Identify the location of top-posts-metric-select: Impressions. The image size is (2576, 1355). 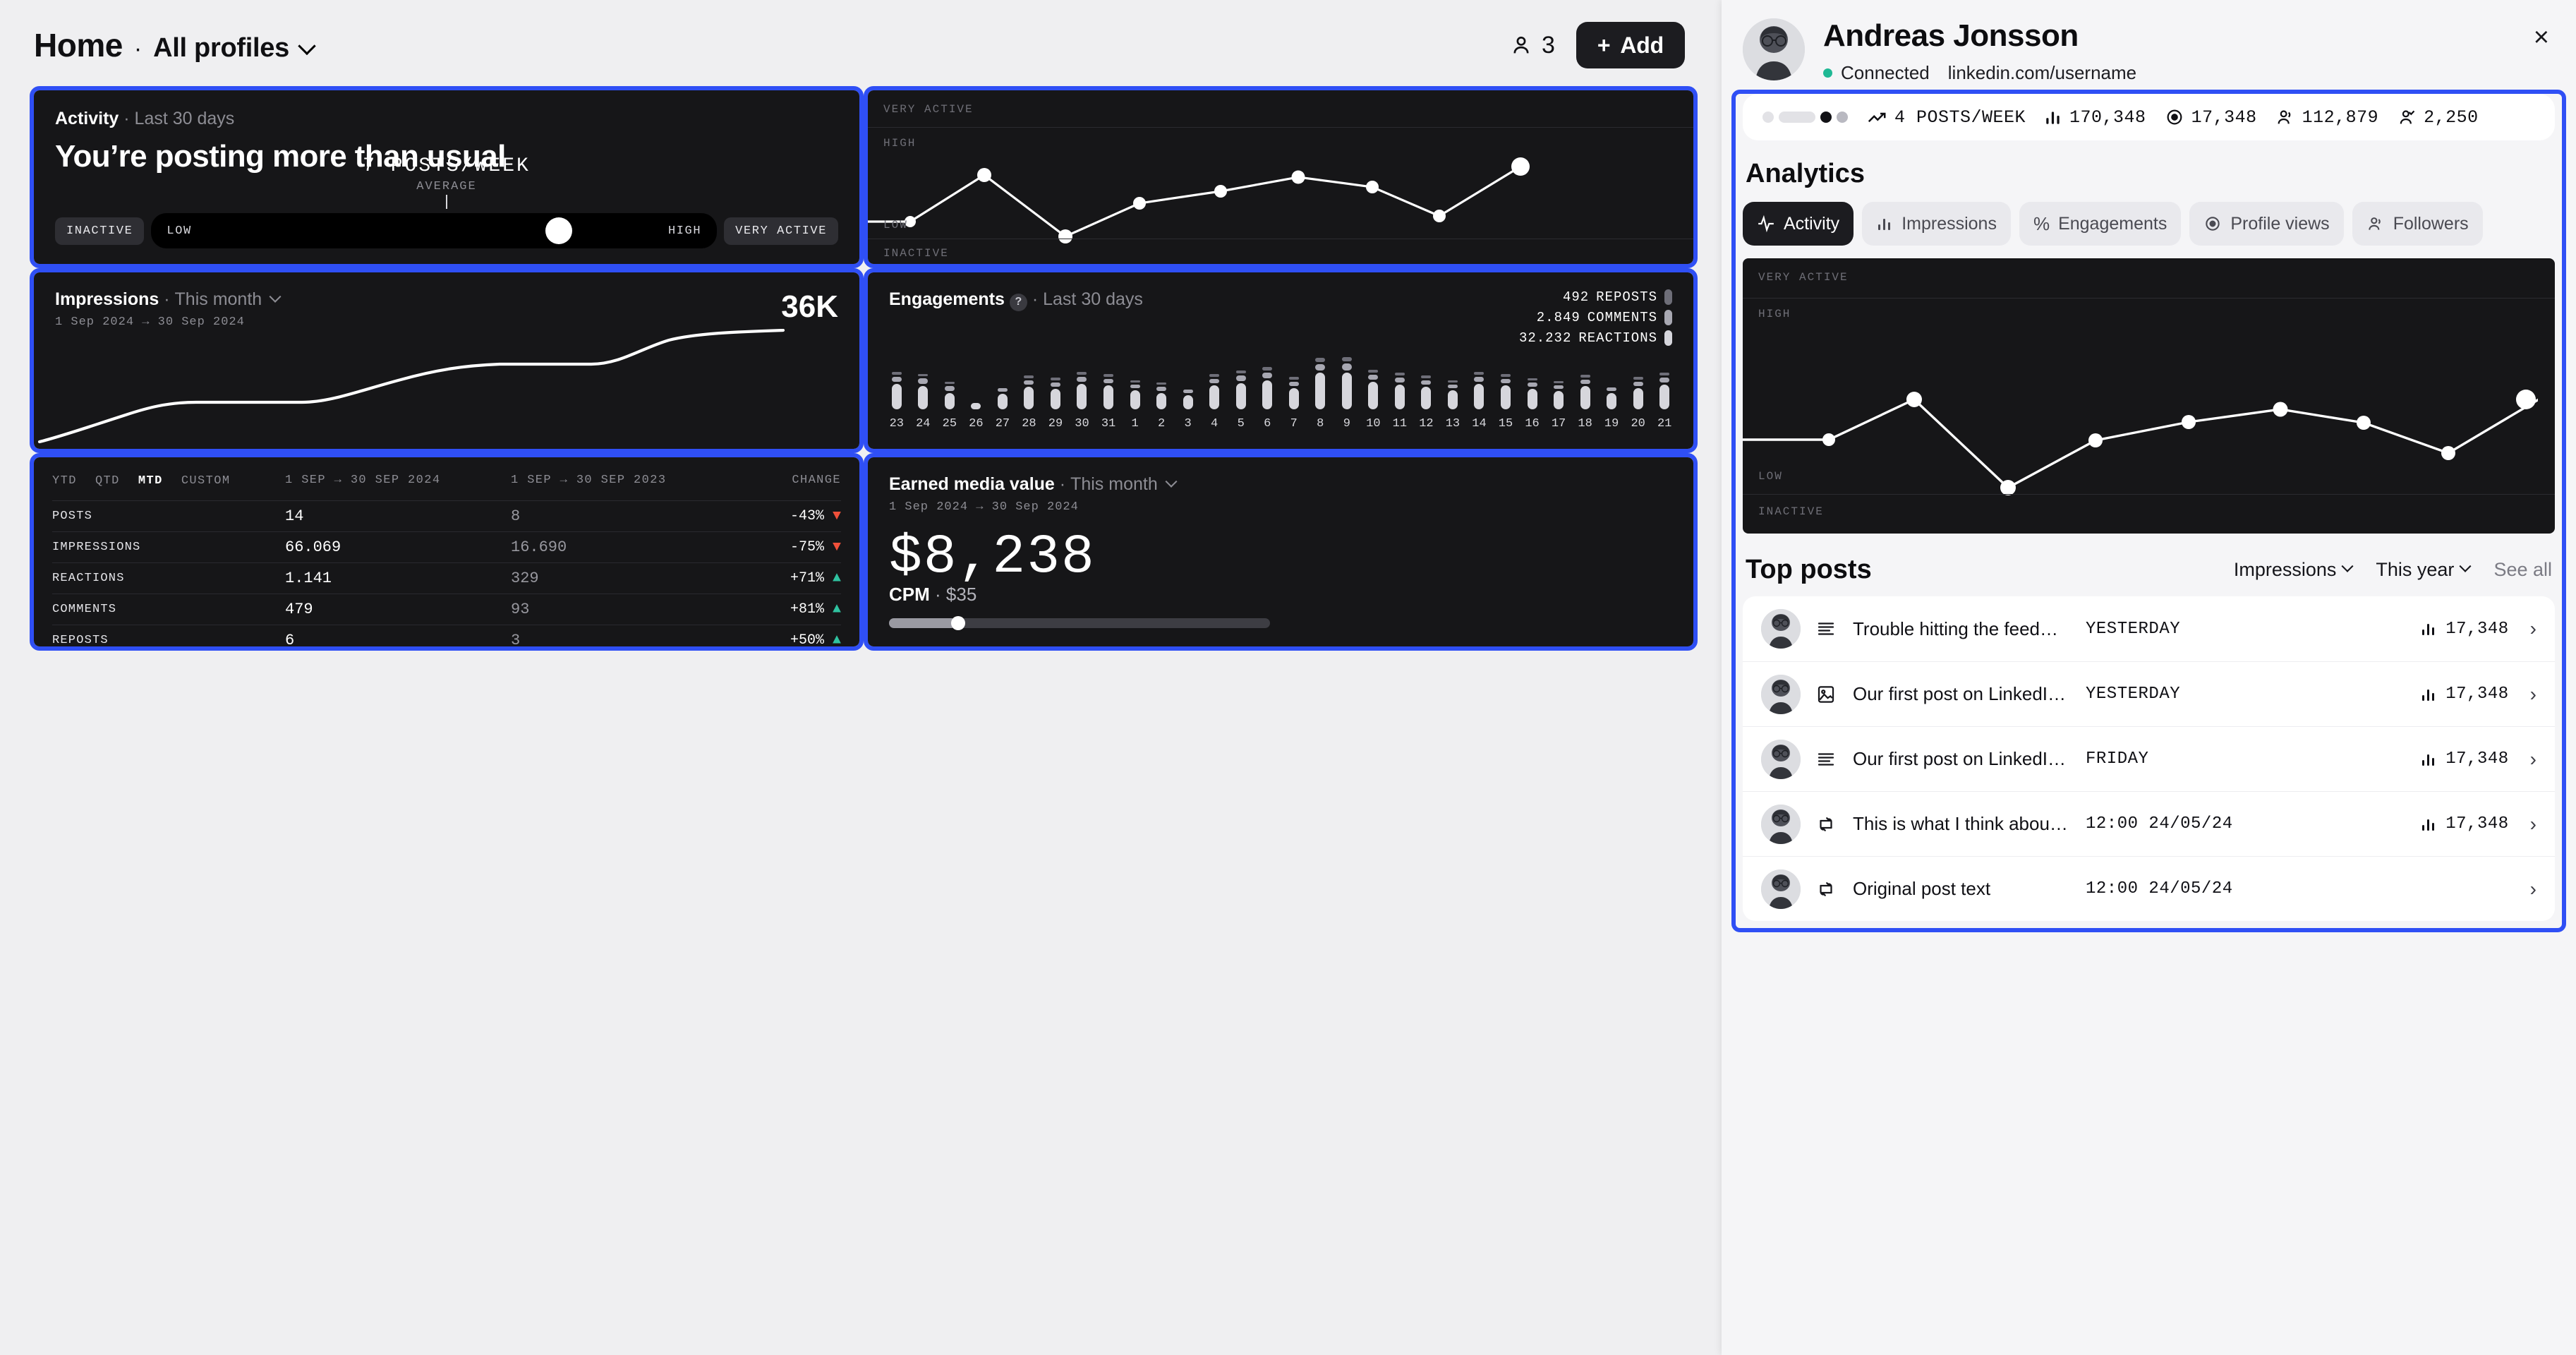
(2294, 570).